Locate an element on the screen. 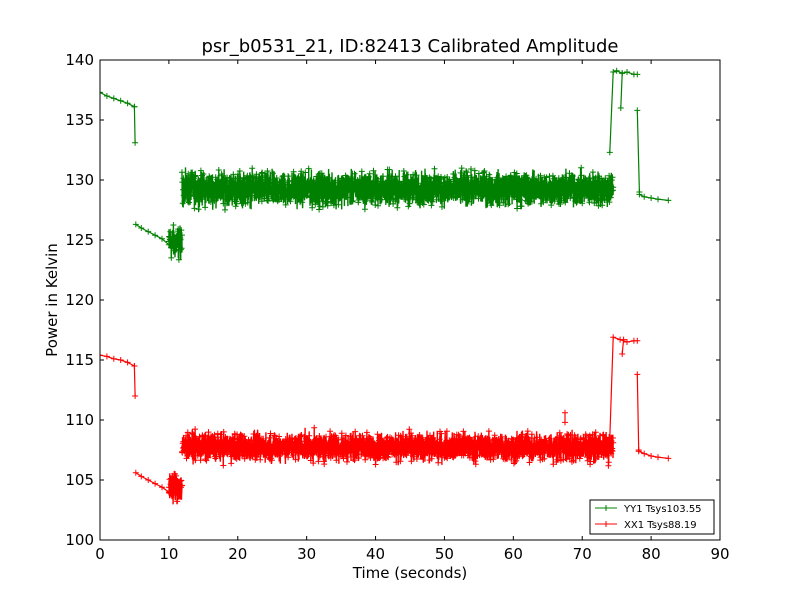 This screenshot has height=600, width=800. x-tick-label: 60 is located at coordinates (513, 554).